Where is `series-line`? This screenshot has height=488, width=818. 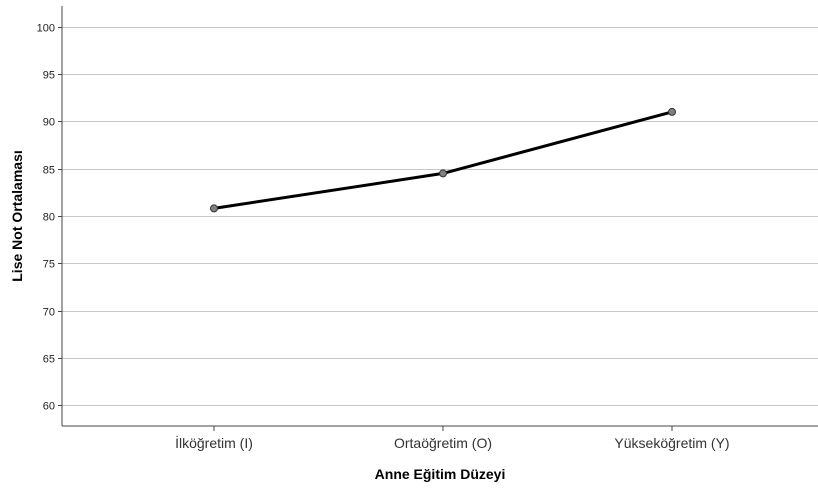
series-line is located at coordinates (443, 160).